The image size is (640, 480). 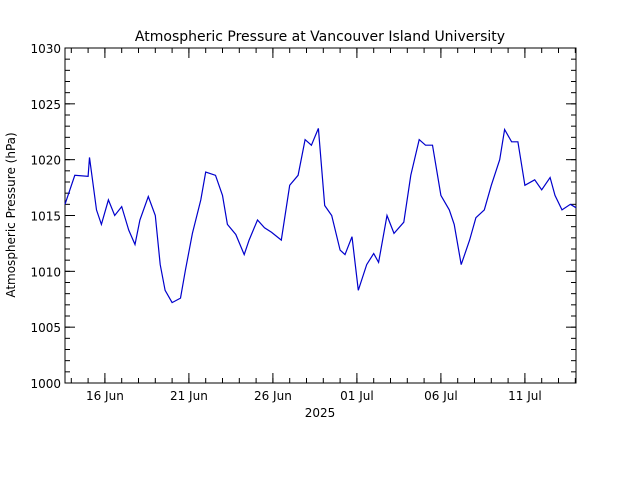 I want to click on y-tick-label: 1030, so click(x=45, y=49).